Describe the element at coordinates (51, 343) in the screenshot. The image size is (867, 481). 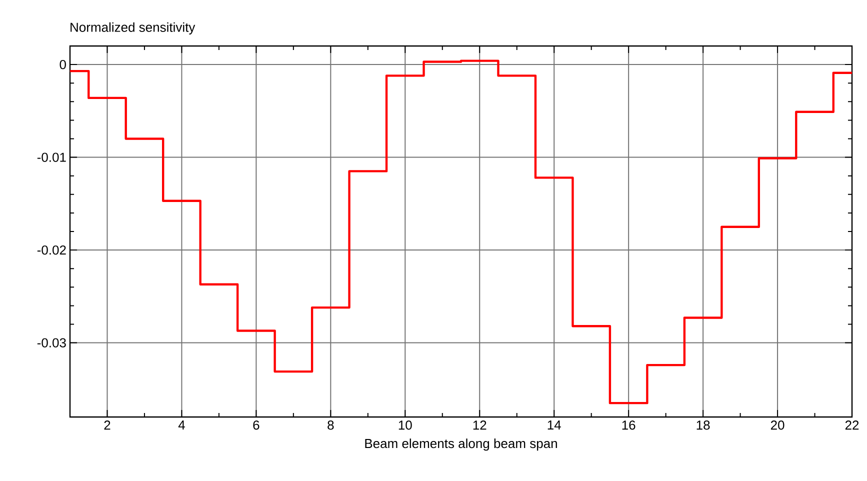
I see `y-tick-label: -0.03` at that location.